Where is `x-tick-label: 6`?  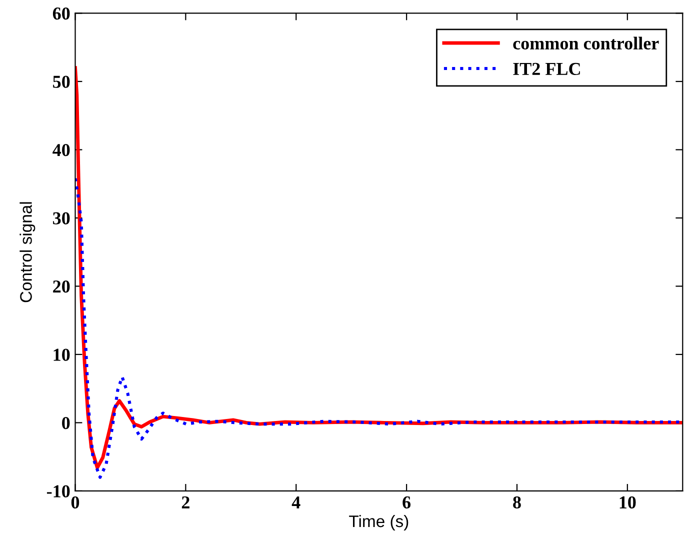
x-tick-label: 6 is located at coordinates (406, 502).